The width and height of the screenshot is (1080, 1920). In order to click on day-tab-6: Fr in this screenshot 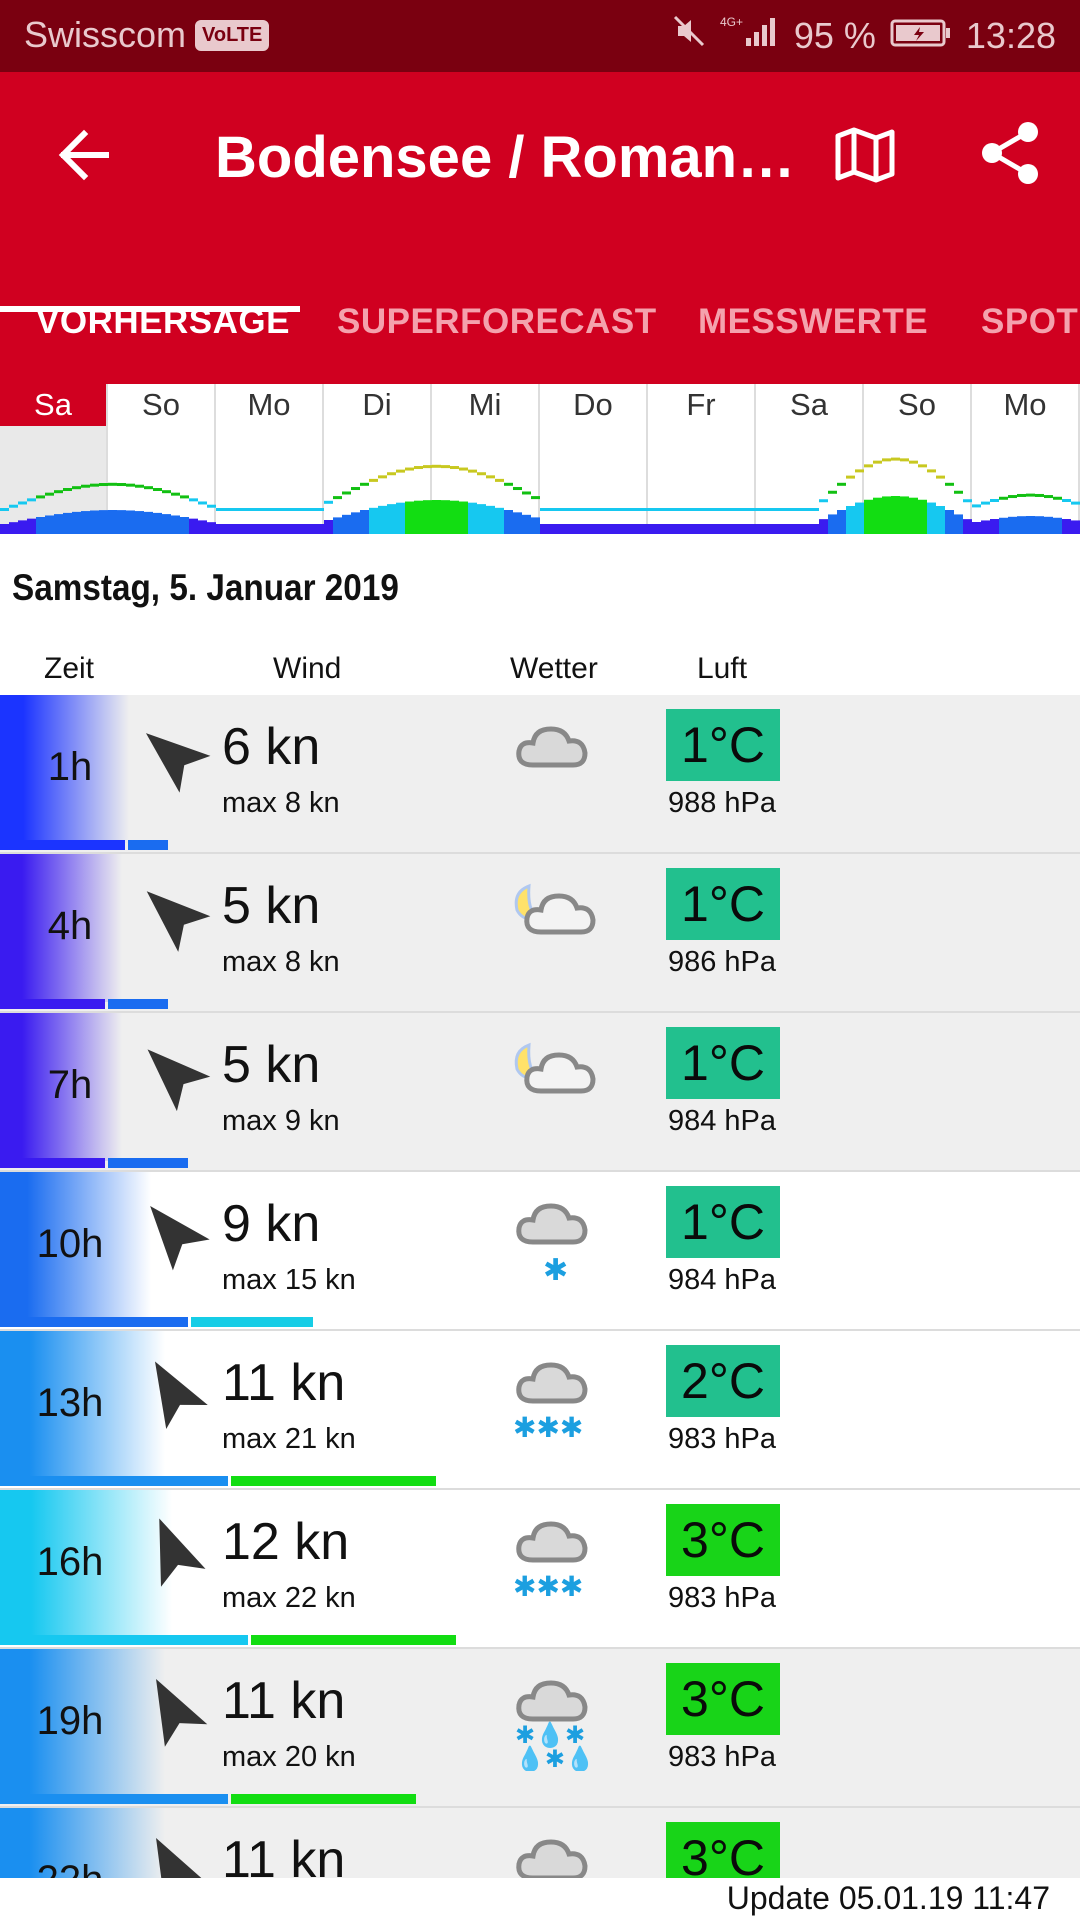, I will do `click(702, 459)`.